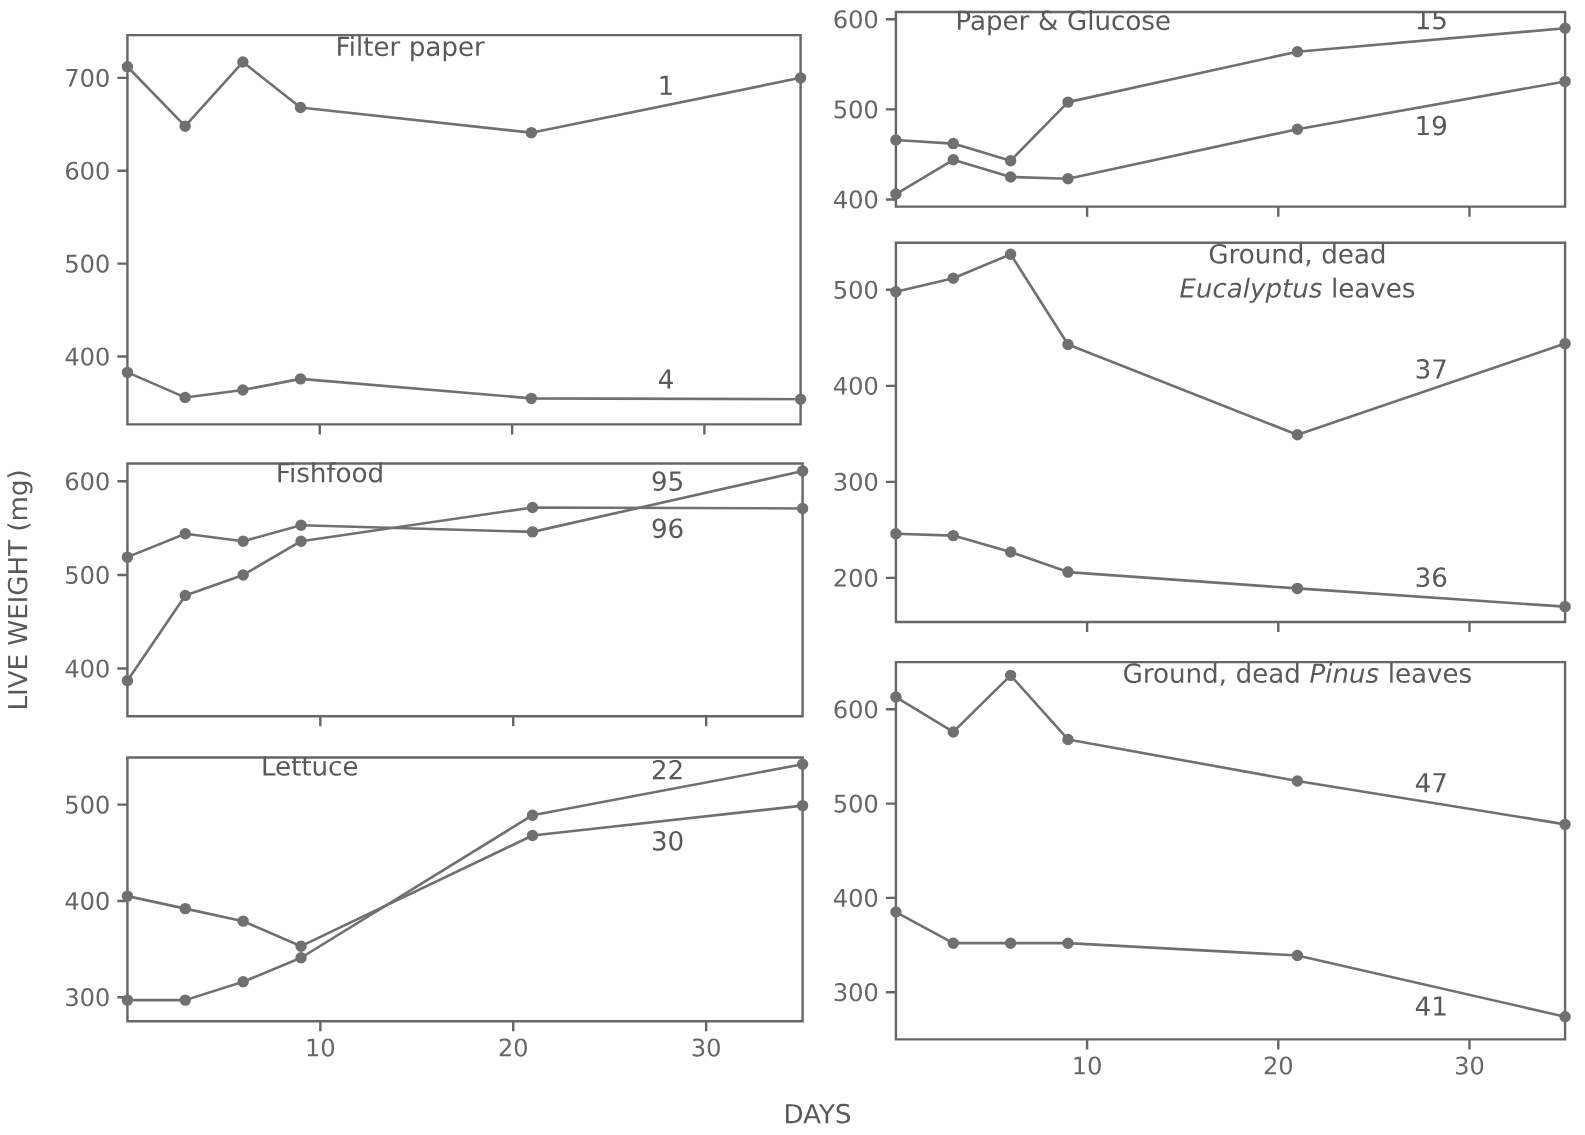 This screenshot has width=1585, height=1135. I want to click on series-label: 37, so click(1431, 369).